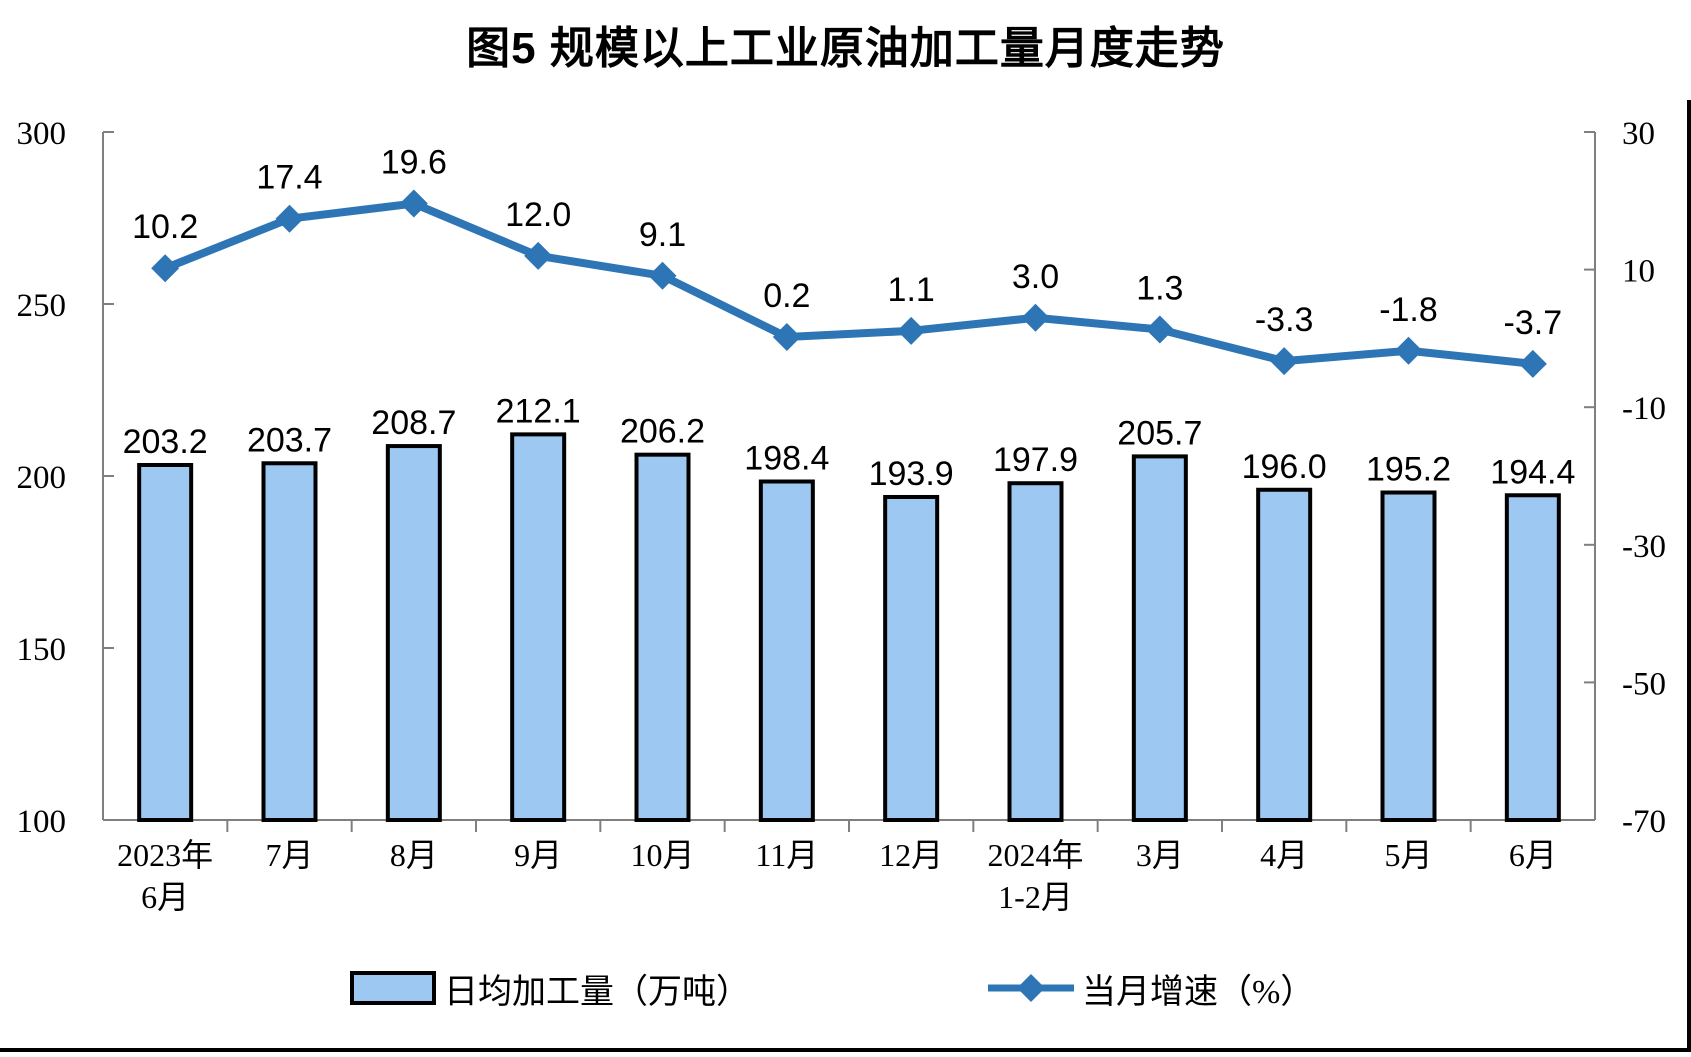 Image resolution: width=1691 pixels, height=1057 pixels. What do you see at coordinates (414, 163) in the screenshot?
I see `line-value-label: 19.6` at bounding box center [414, 163].